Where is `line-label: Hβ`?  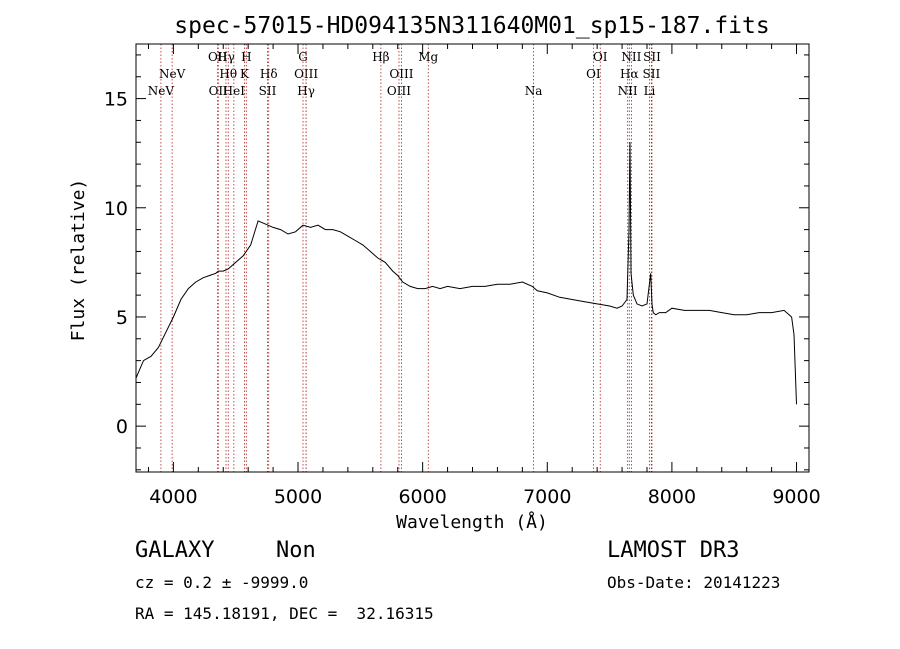 line-label: Hβ is located at coordinates (380, 57).